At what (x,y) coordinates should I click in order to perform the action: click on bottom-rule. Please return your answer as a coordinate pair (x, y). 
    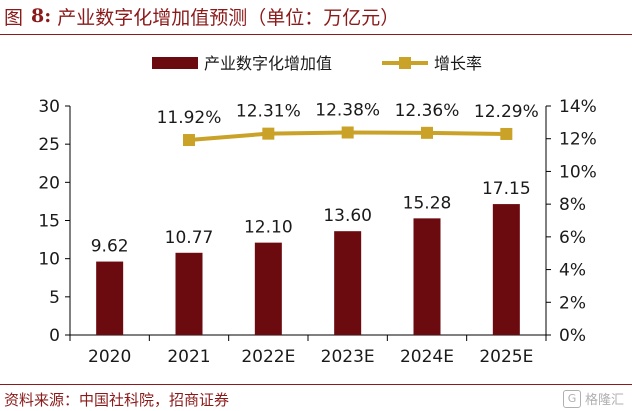
    Looking at the image, I should click on (316, 384).